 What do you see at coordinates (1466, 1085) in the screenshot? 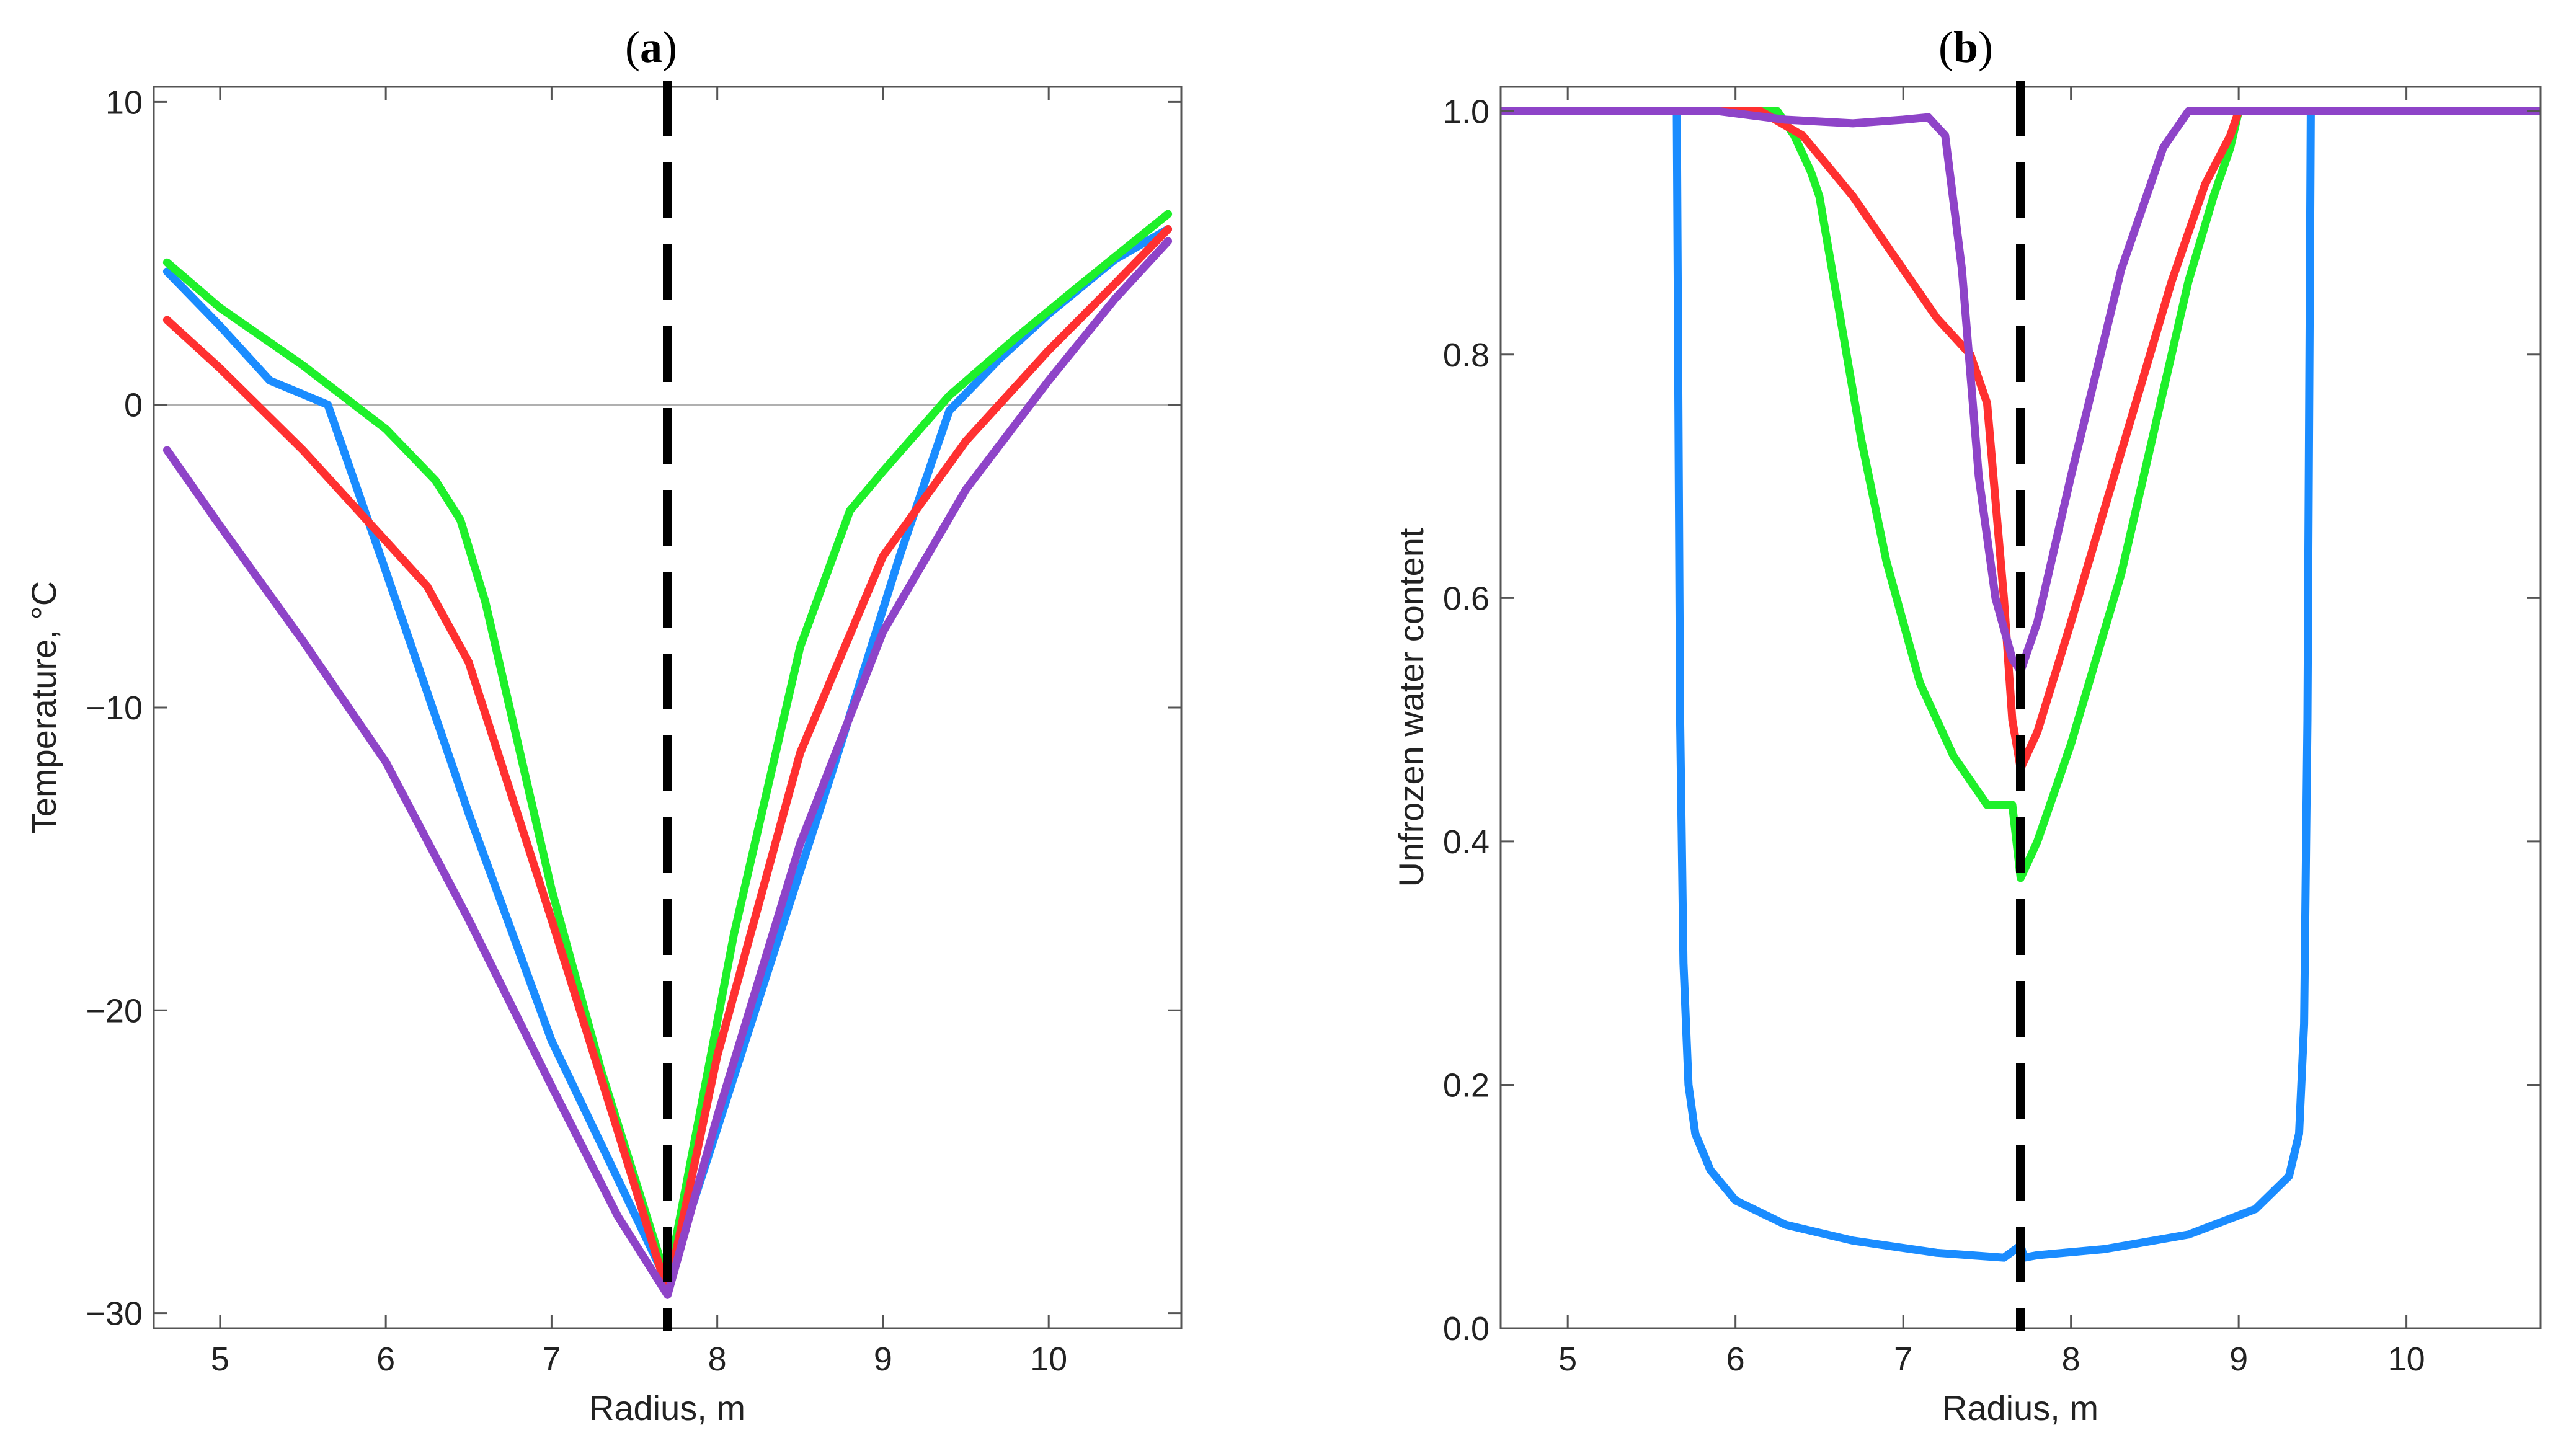
I see `panel-b-y-tick-label: 0.2` at bounding box center [1466, 1085].